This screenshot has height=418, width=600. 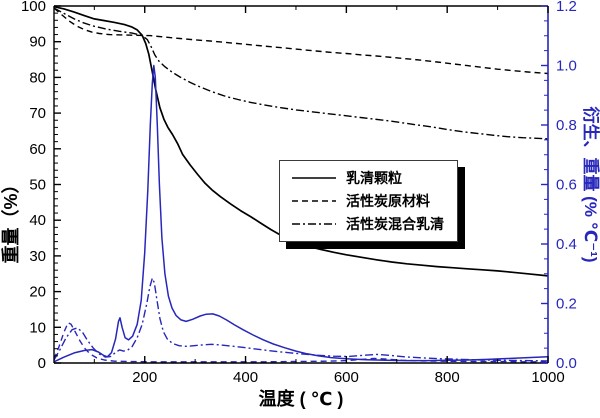 I want to click on legend-item-activated-carbon-whey-mix: 活性炭混合乳清, so click(x=367, y=224).